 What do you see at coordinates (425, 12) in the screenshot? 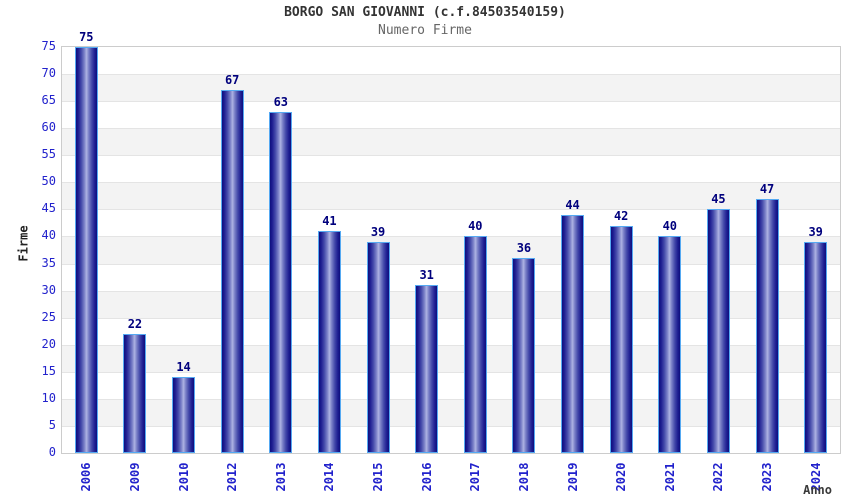
I see `chart-title: BORGO SAN GIOVANNI (c.f.84503540159)` at bounding box center [425, 12].